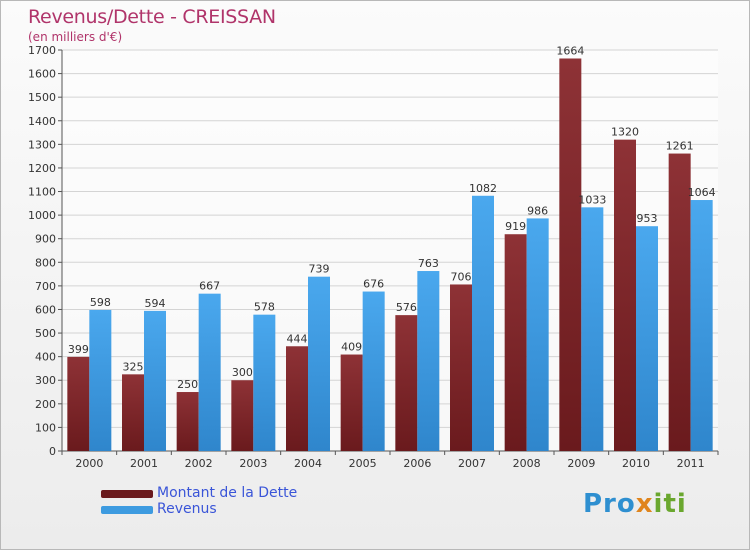 The width and height of the screenshot is (750, 551). I want to click on data-label-revenue: 598, so click(100, 302).